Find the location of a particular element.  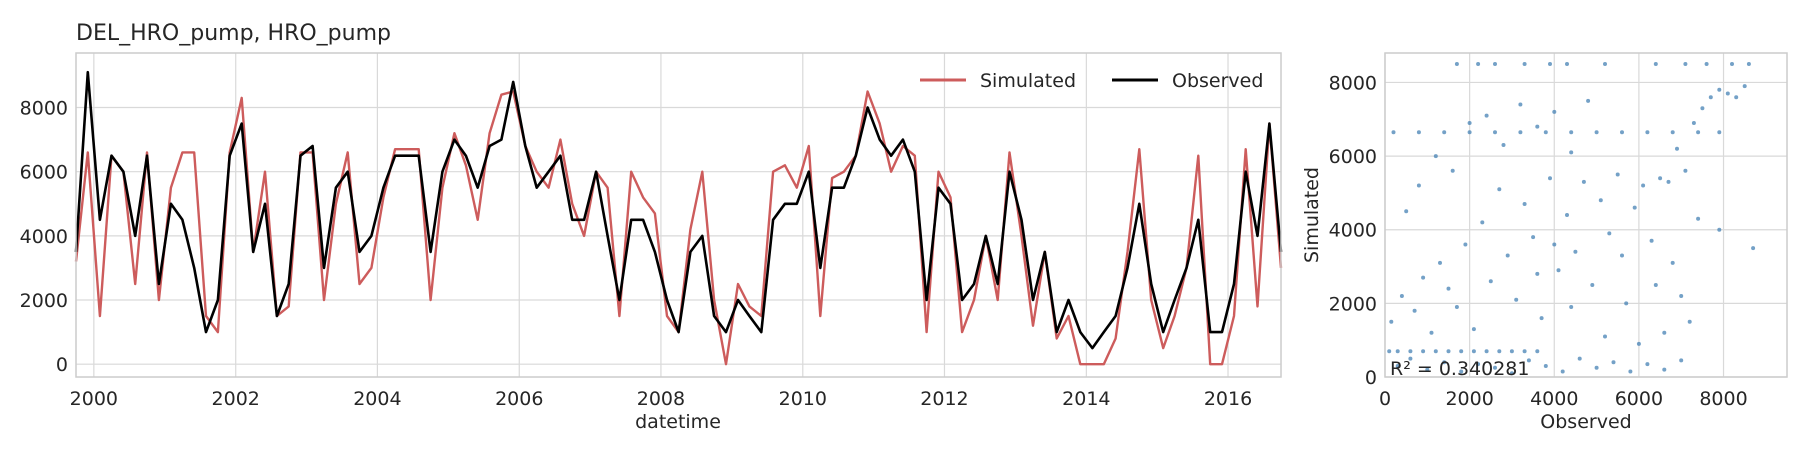

scatter-y-ticks: 0 2000 4000 6000 8000 is located at coordinates (1353, 230).